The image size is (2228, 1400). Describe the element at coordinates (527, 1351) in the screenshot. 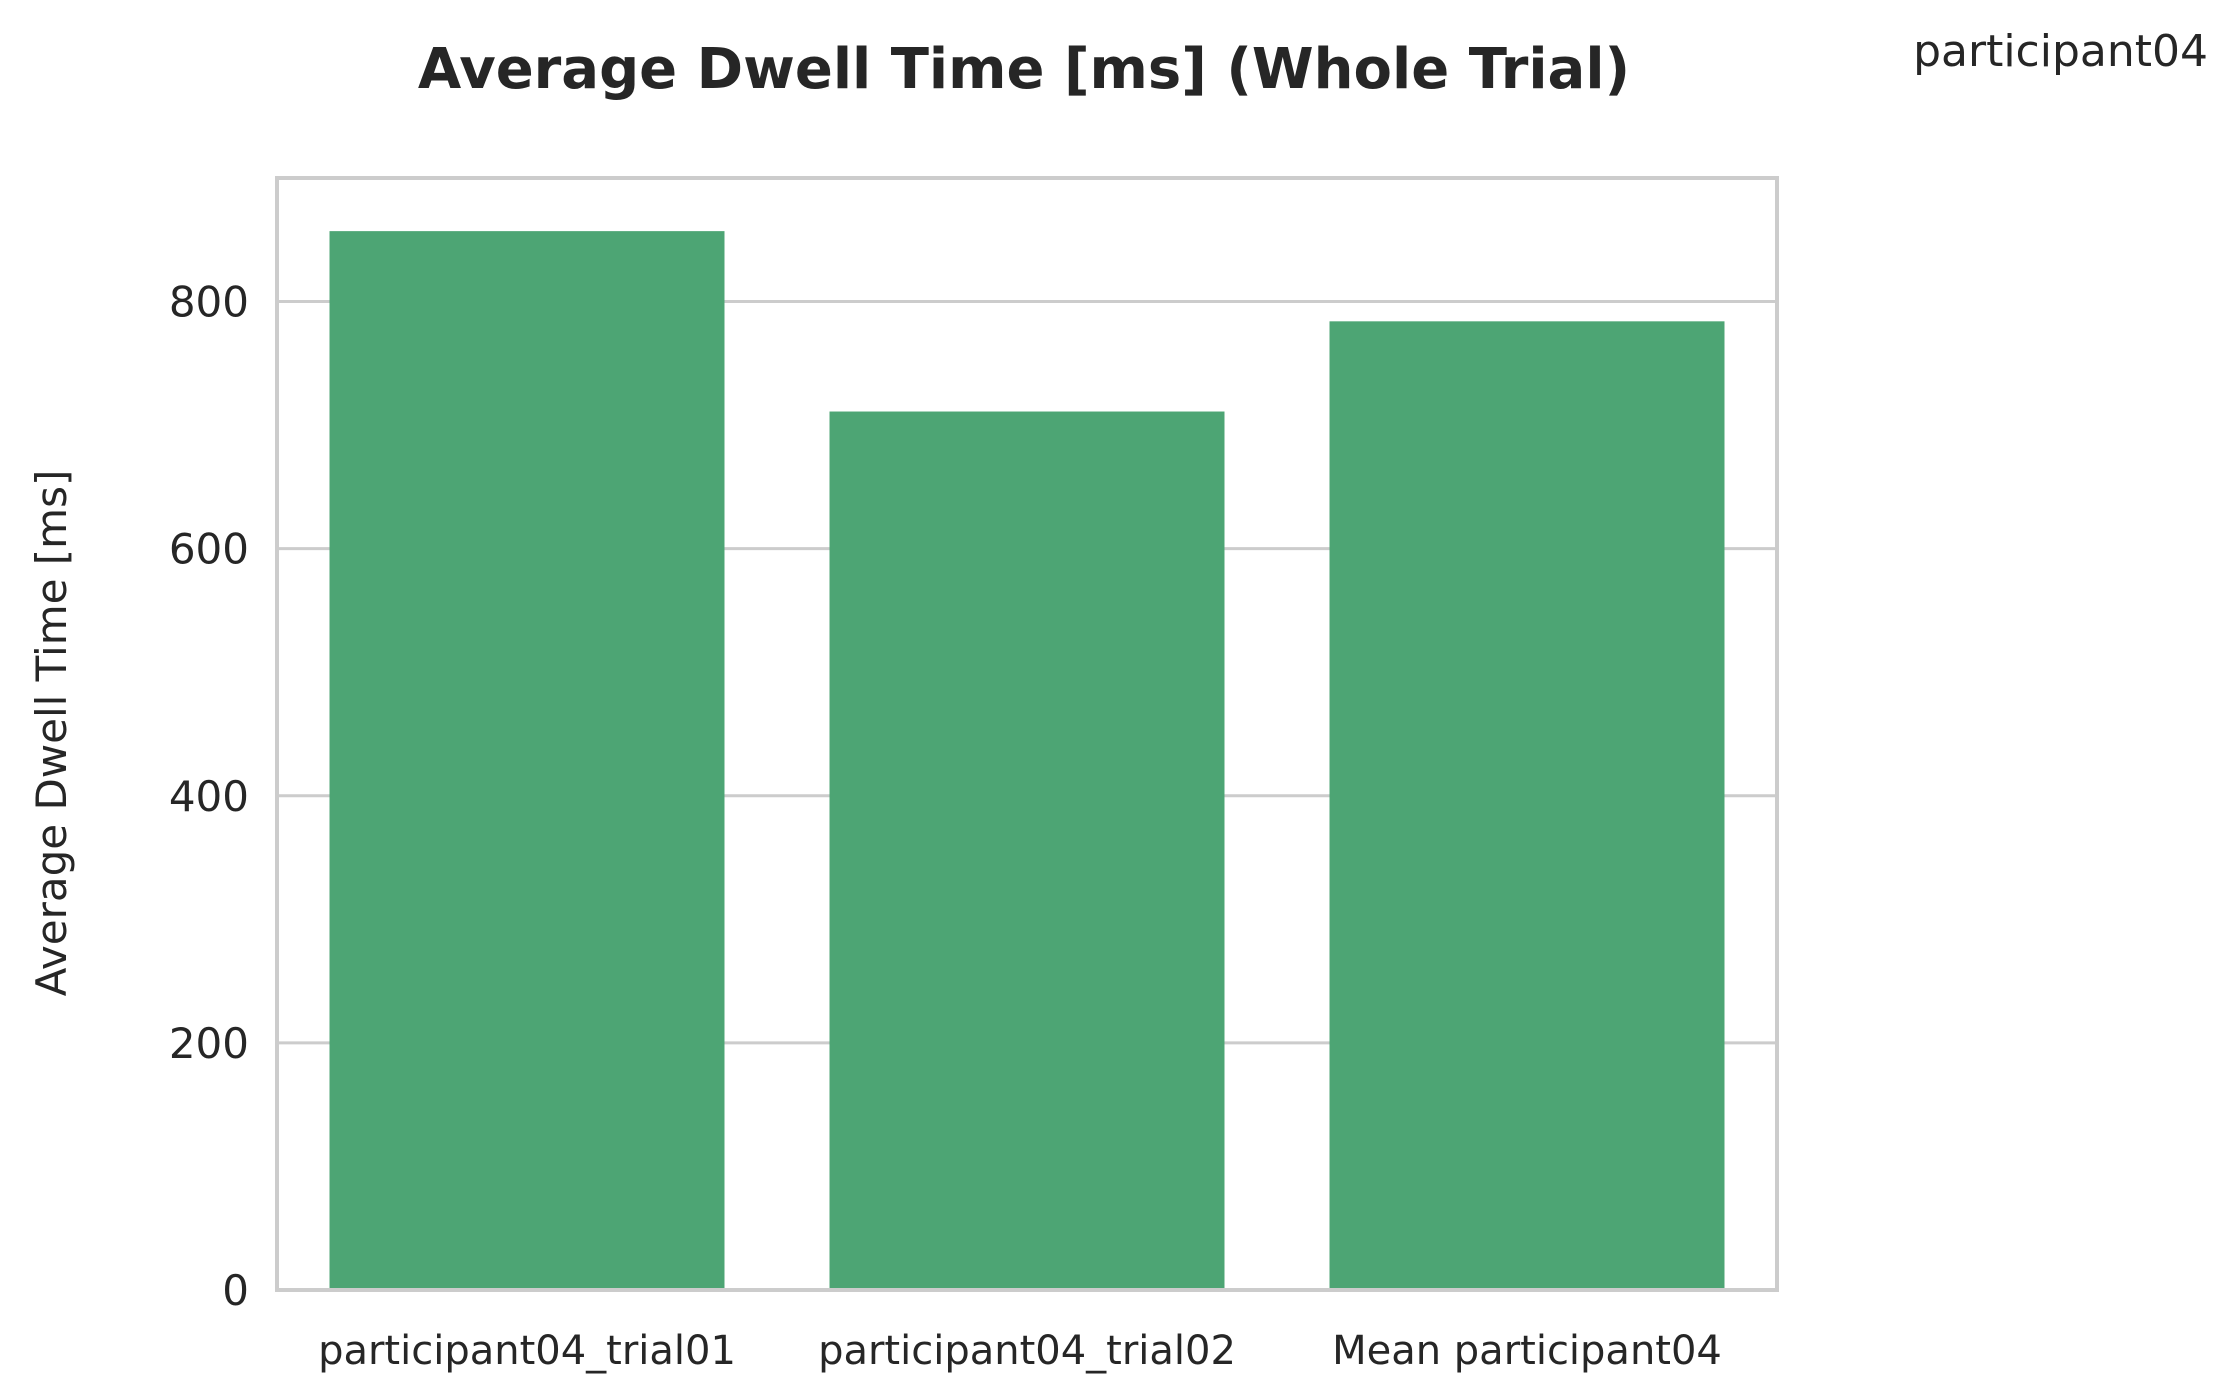

I see `x-tick-label: participant04_trial01` at that location.